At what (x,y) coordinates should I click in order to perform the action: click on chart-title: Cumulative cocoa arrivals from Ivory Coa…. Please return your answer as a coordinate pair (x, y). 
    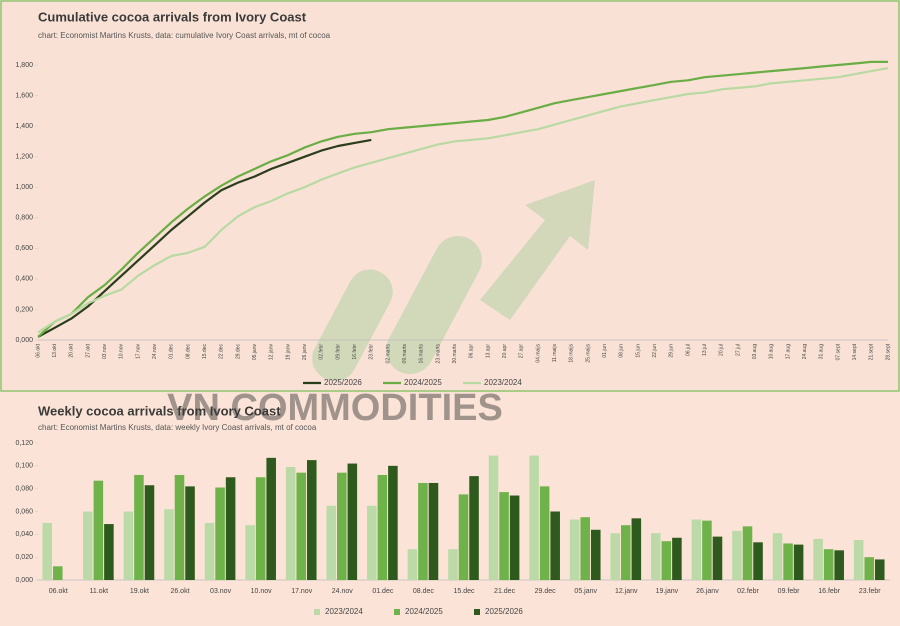
    Looking at the image, I should click on (172, 16).